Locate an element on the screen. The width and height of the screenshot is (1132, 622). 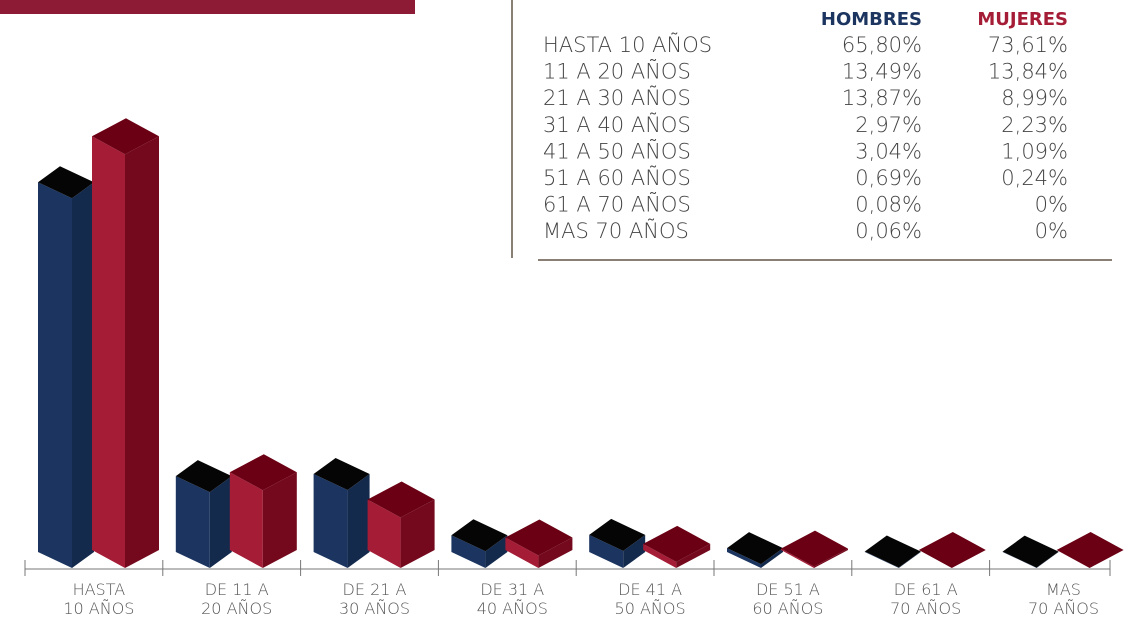
table-value: 1,09% is located at coordinates (1034, 151).